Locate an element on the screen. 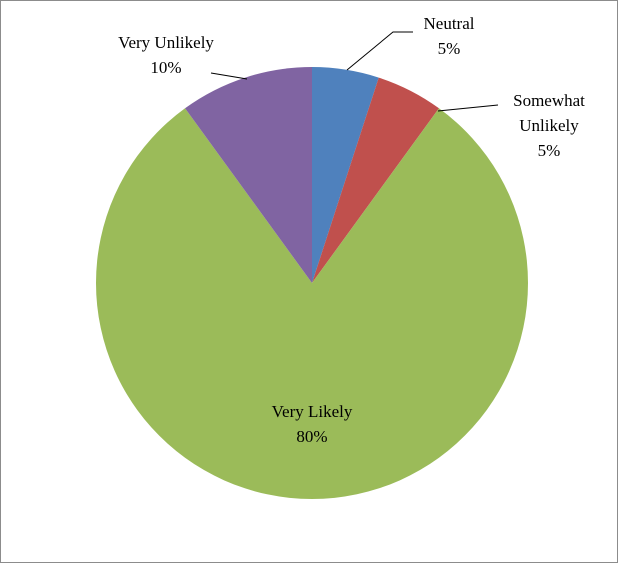 Image resolution: width=618 pixels, height=563 pixels. category-label: Somewhat Unlikely is located at coordinates (549, 113).